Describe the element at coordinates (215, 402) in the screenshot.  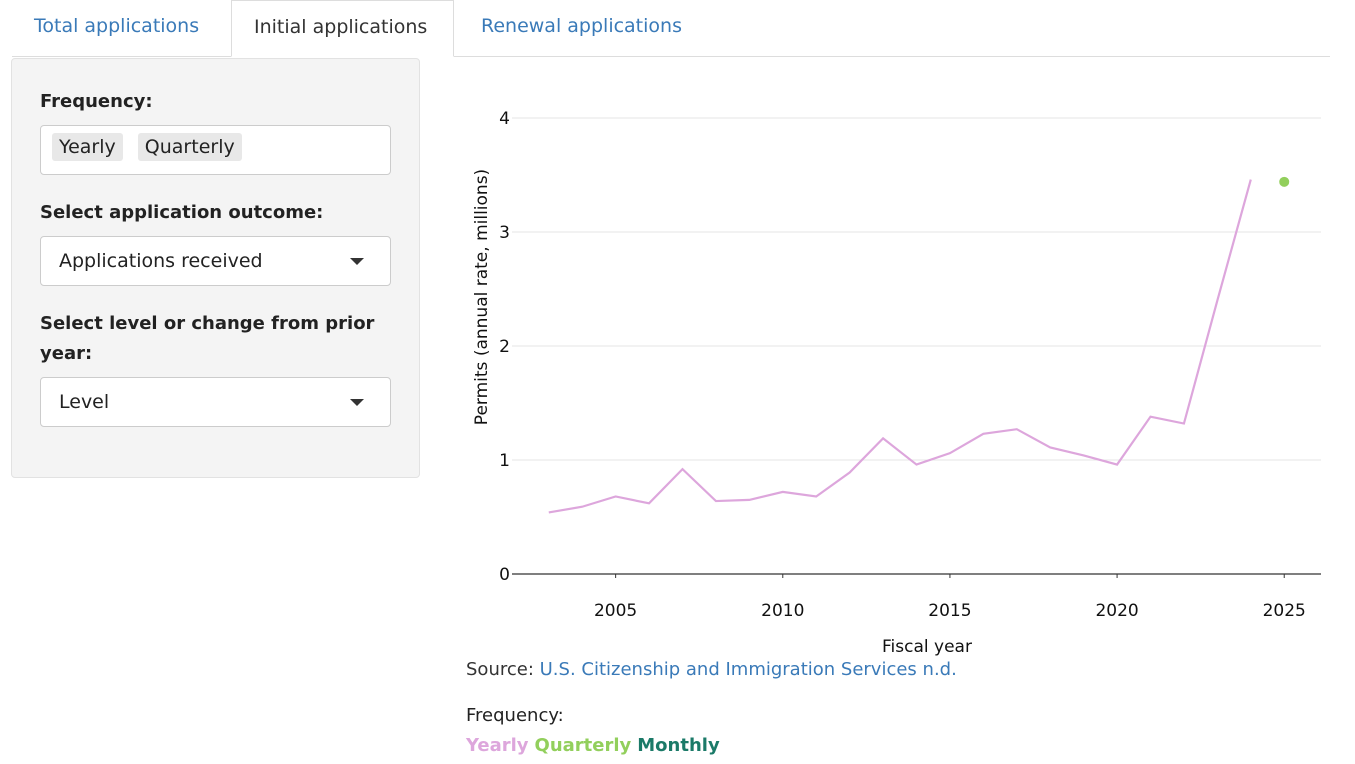
I see `dropdown: Level` at that location.